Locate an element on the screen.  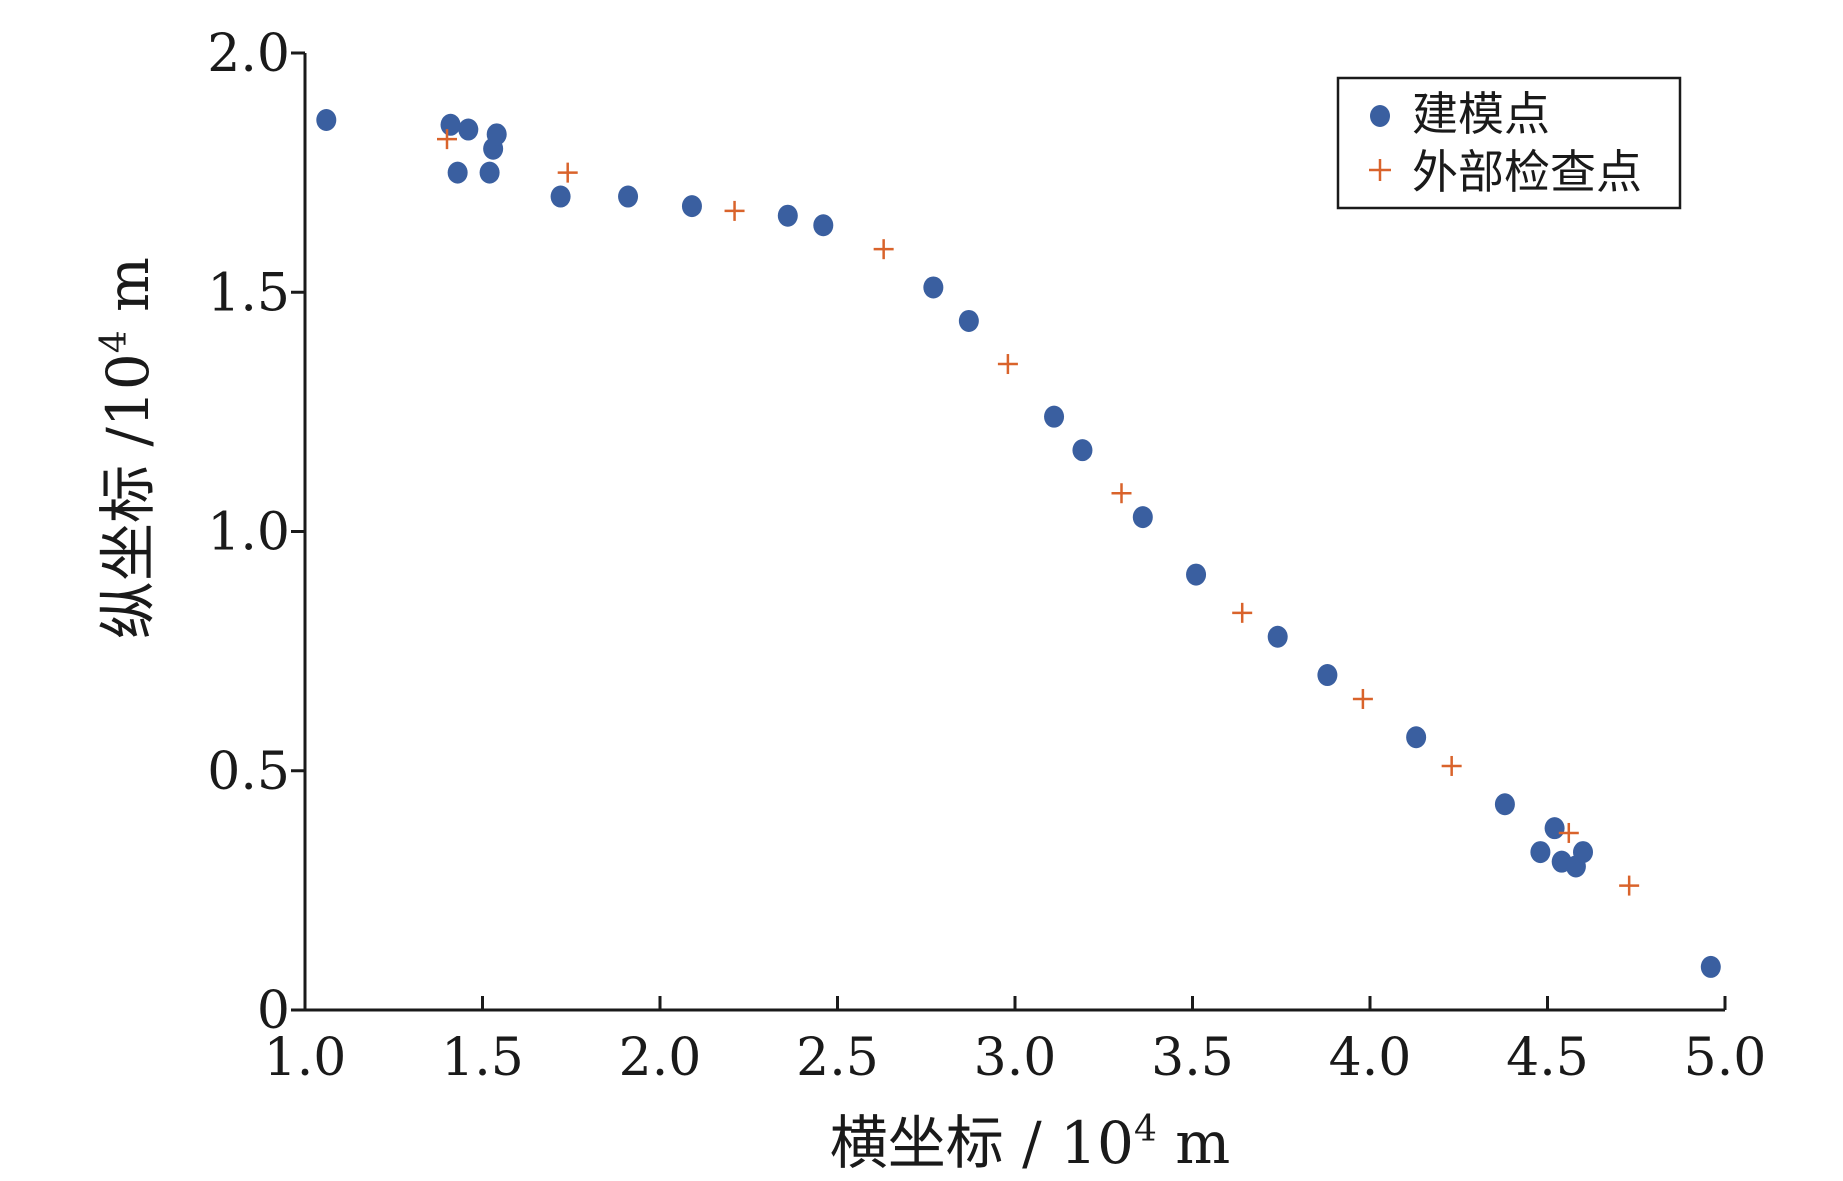
y-tick-label: 2.0 is located at coordinates (248, 54).